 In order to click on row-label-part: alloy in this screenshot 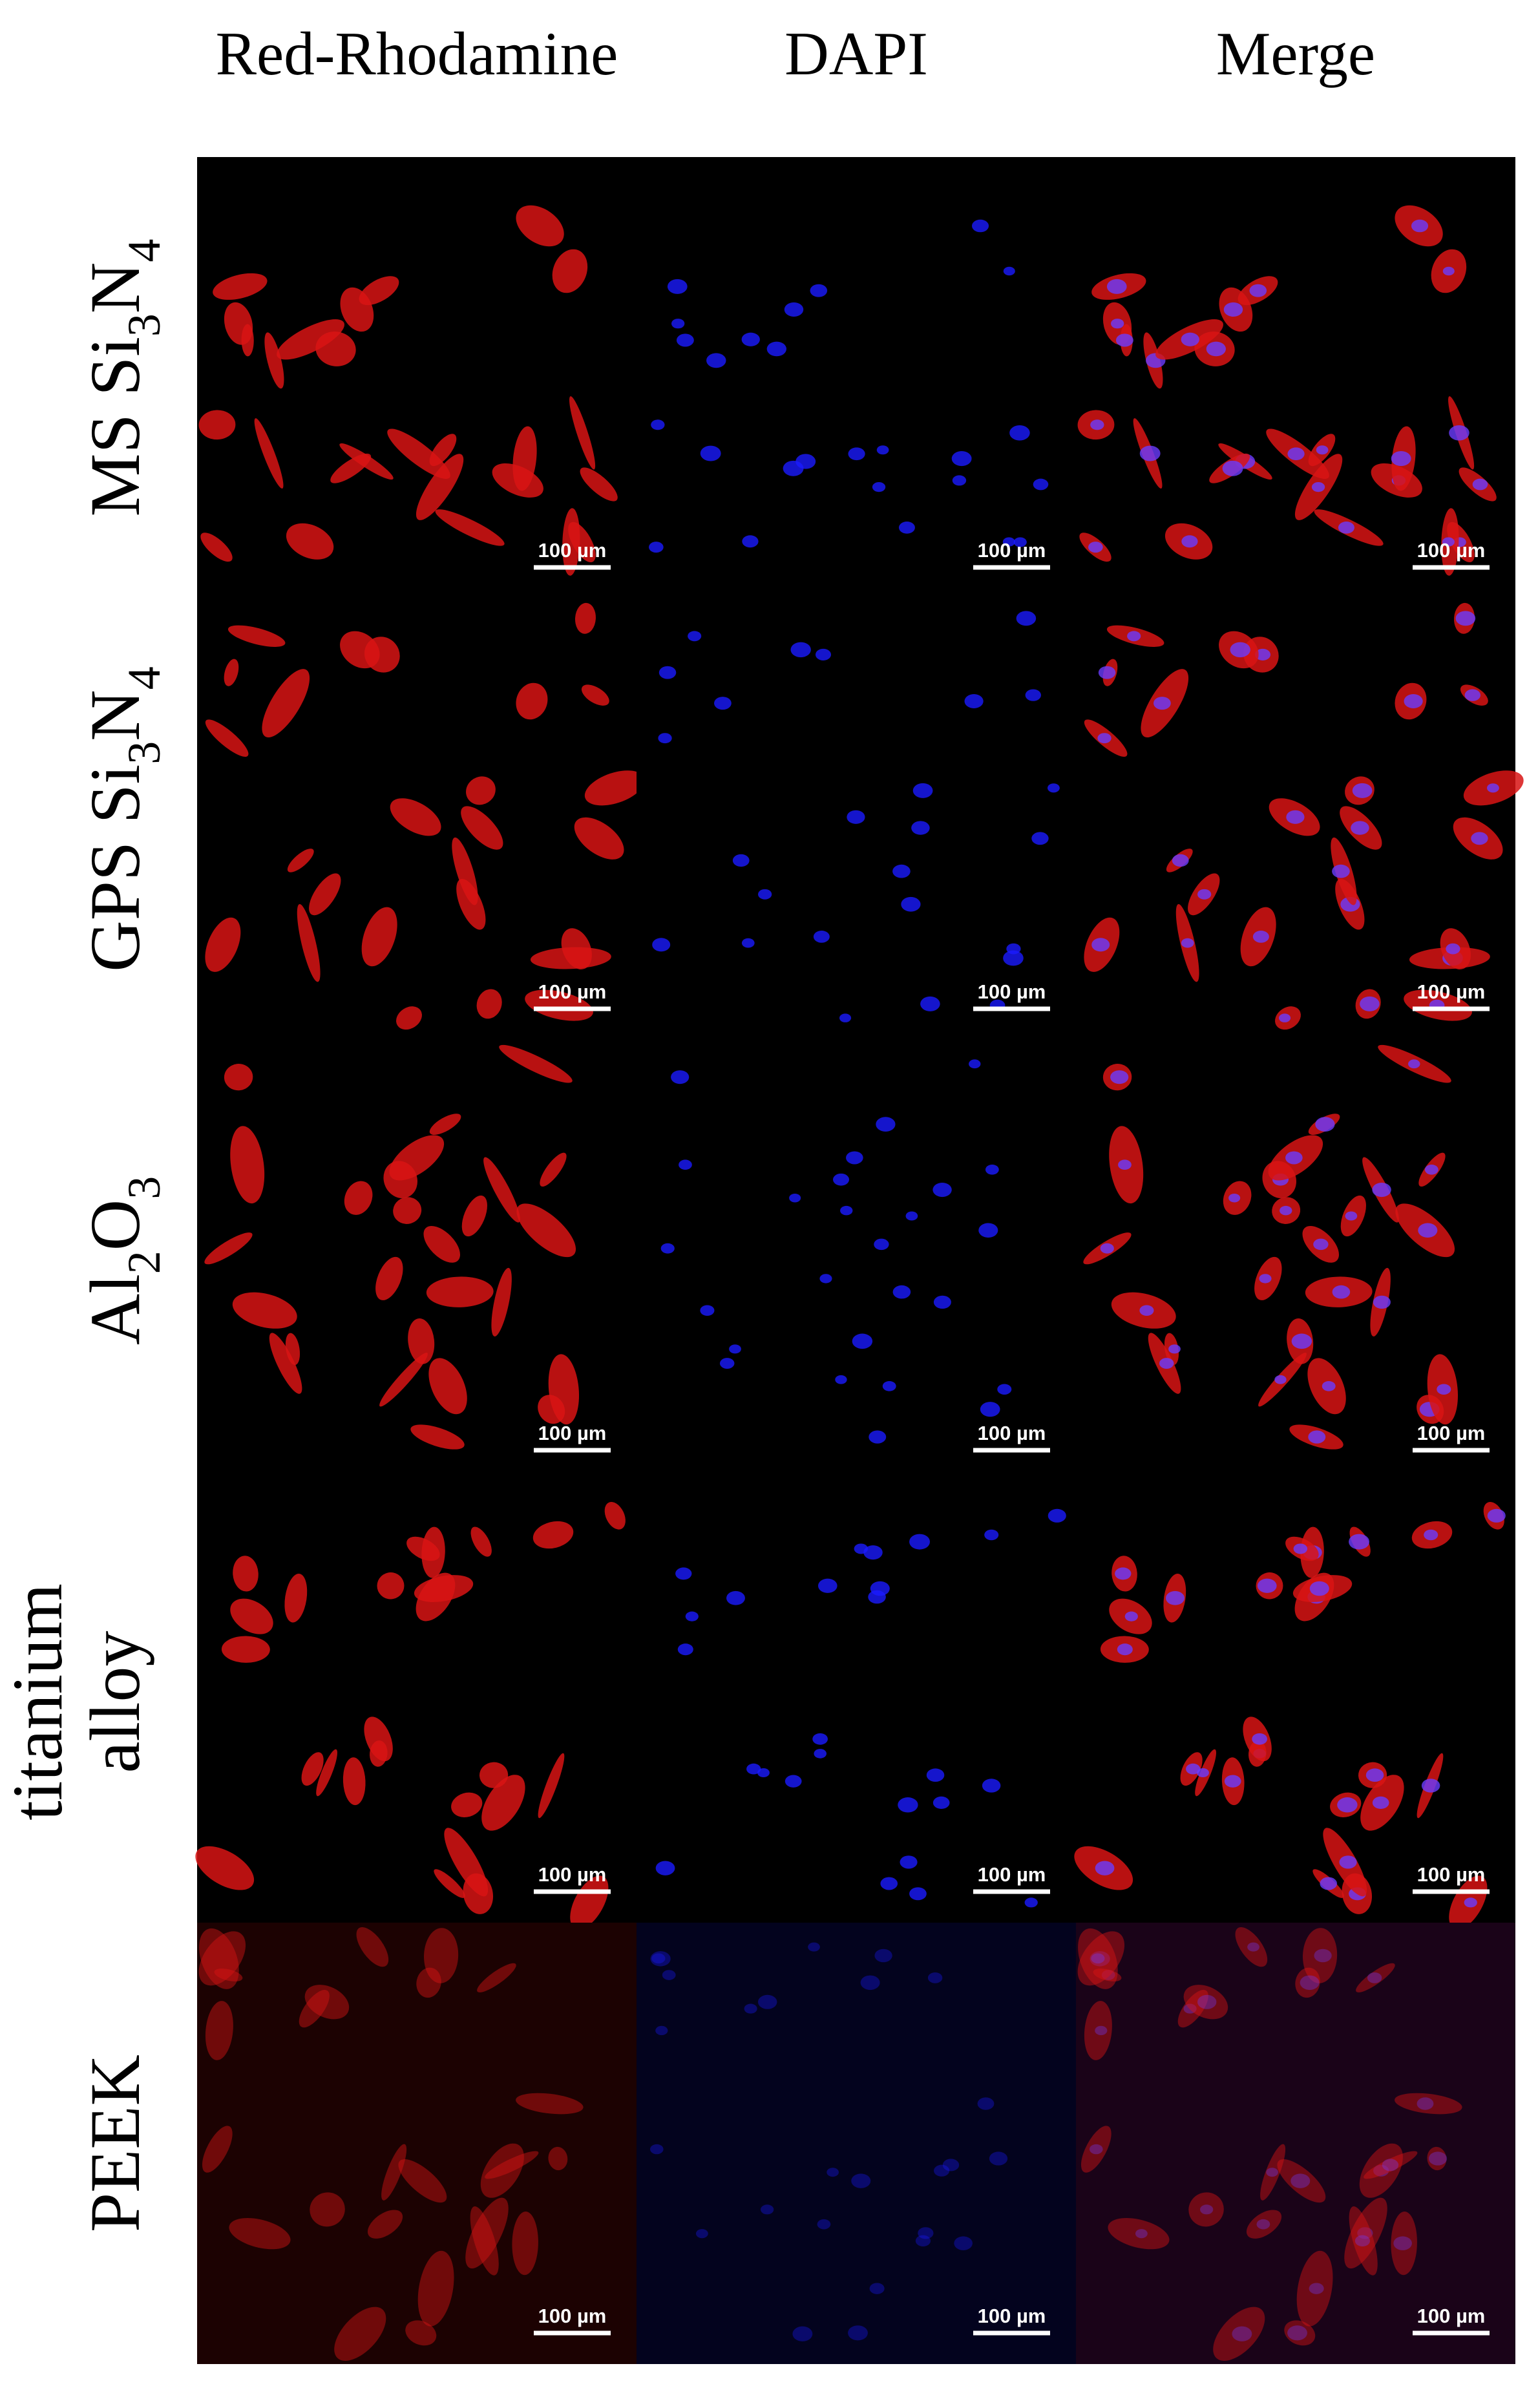, I will do `click(115, 1702)`.